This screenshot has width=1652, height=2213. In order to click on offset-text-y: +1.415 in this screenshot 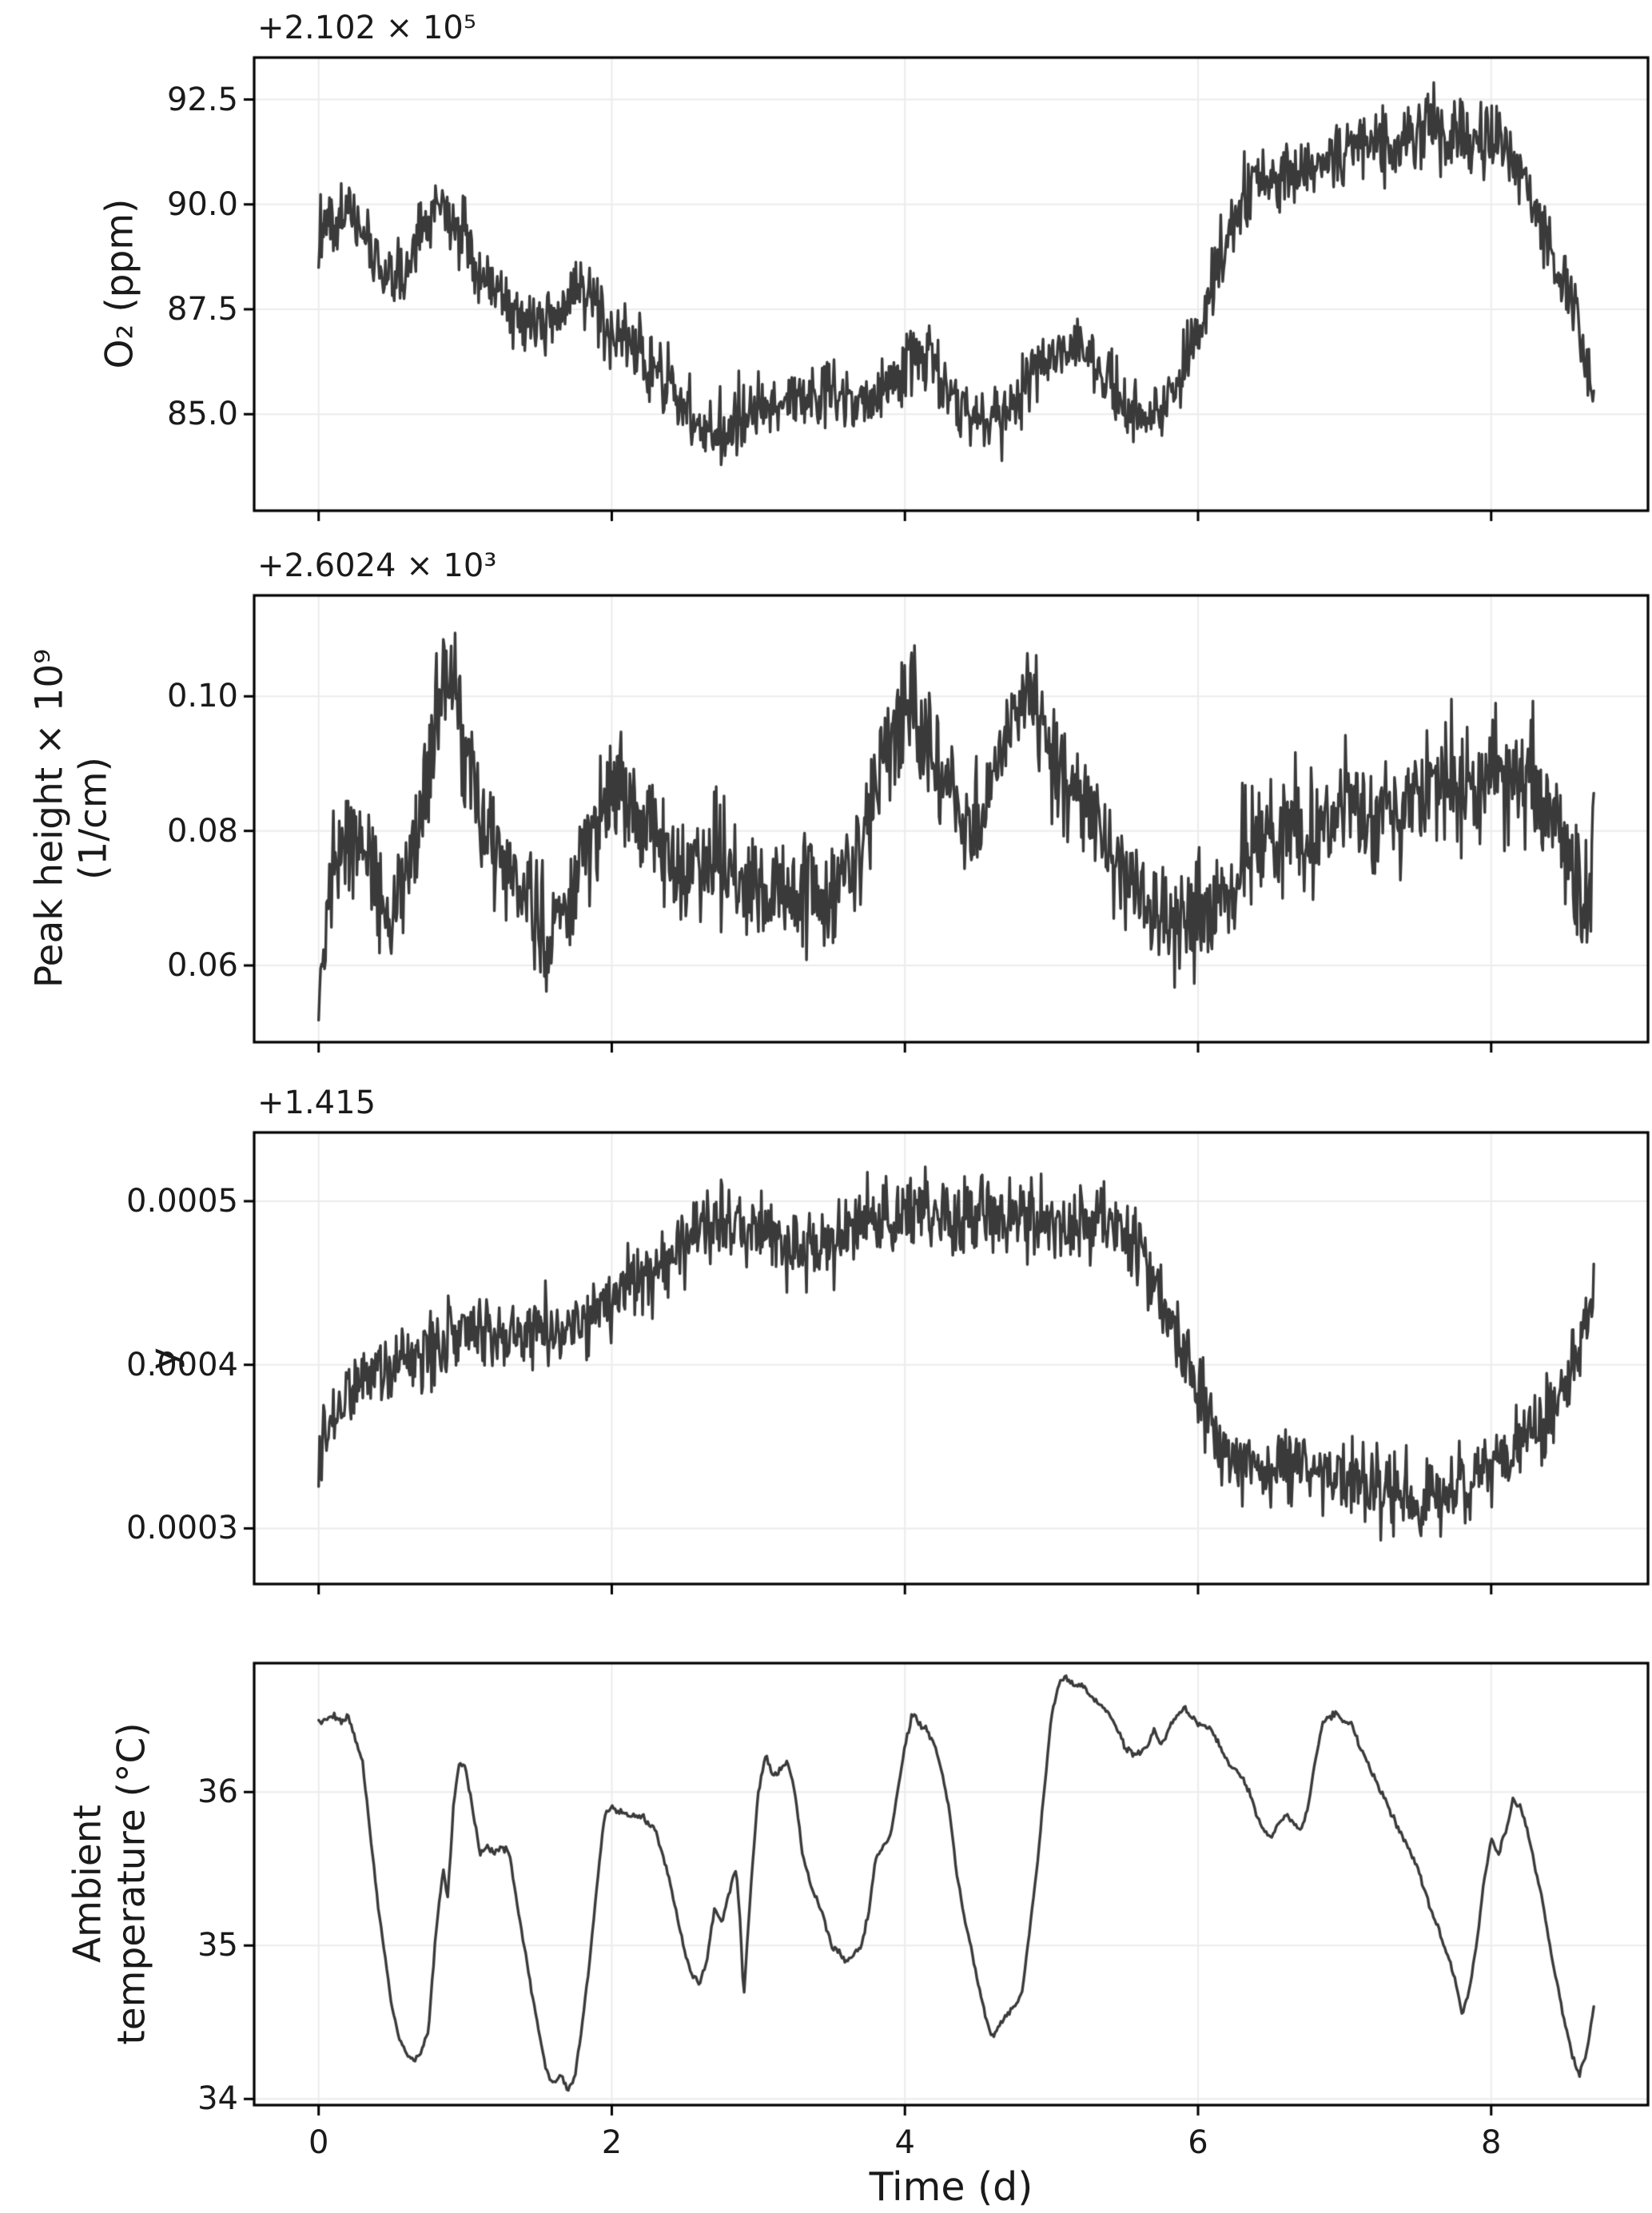, I will do `click(316, 1103)`.